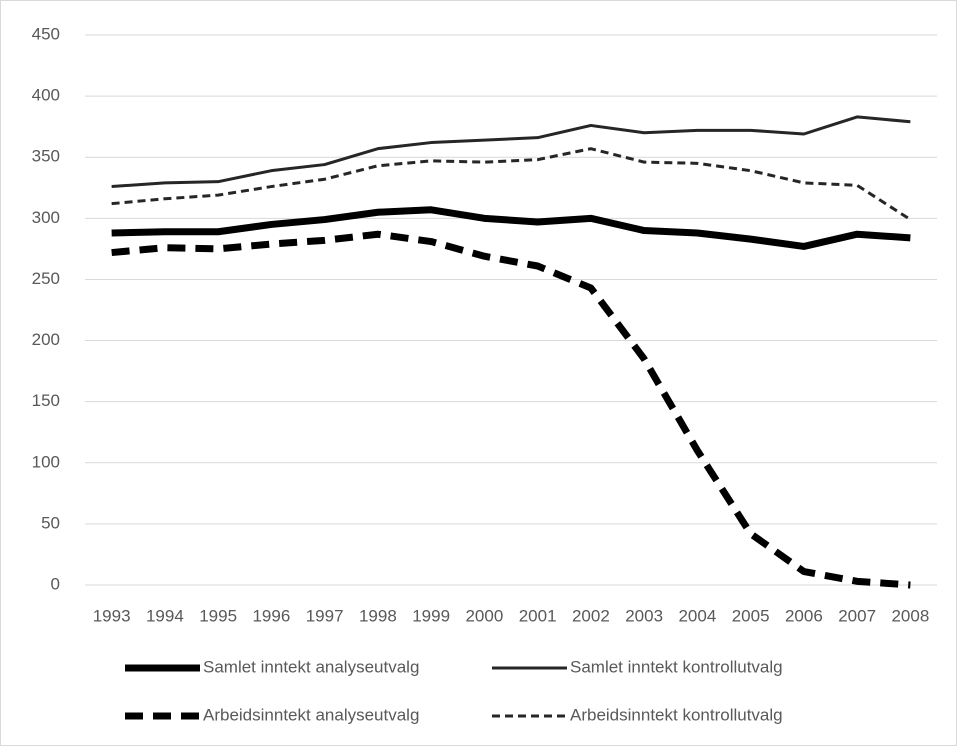 This screenshot has height=746, width=957. Describe the element at coordinates (46, 217) in the screenshot. I see `y-tick-label: 300` at that location.